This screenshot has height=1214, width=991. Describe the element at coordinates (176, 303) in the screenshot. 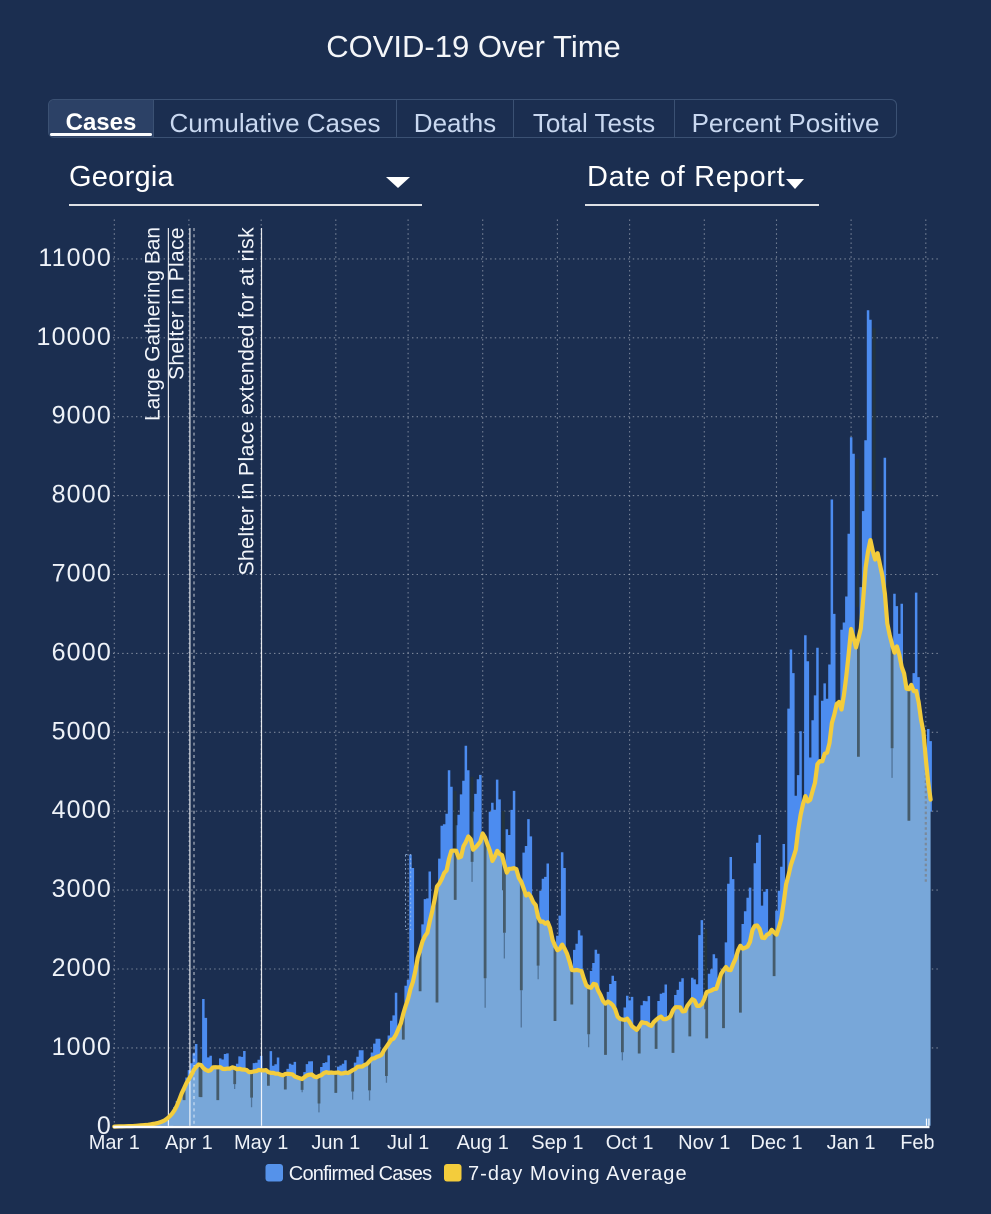

I see `svg-text: Shelter in Place` at that location.